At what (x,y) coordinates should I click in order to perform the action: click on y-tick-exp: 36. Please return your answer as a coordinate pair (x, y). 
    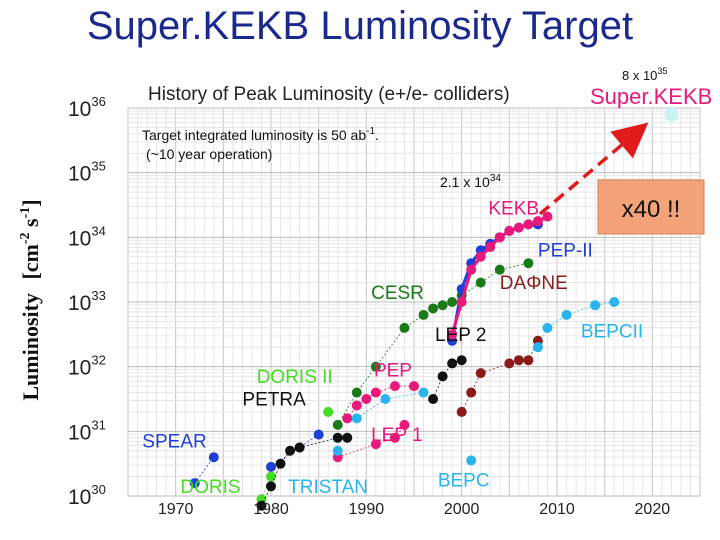
    Looking at the image, I should click on (98, 101).